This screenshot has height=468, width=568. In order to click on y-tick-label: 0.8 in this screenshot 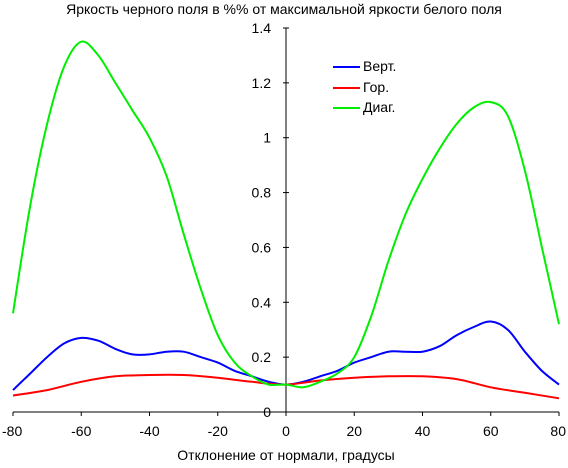, I will do `click(262, 193)`.